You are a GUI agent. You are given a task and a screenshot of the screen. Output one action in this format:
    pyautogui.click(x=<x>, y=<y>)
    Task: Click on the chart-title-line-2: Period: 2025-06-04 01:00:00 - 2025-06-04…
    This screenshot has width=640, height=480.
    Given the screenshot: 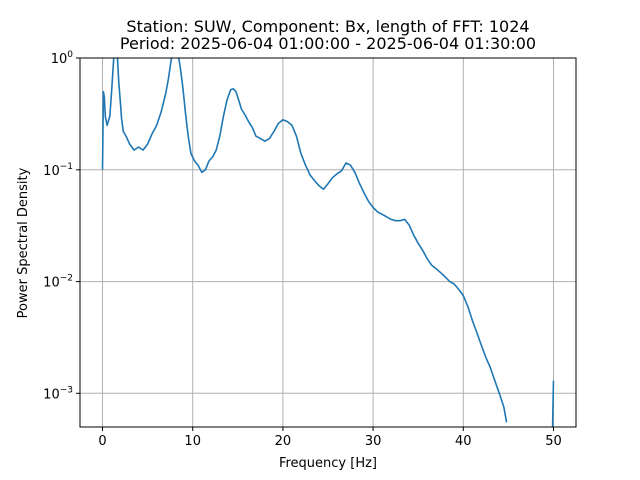 What is the action you would take?
    pyautogui.click(x=328, y=43)
    